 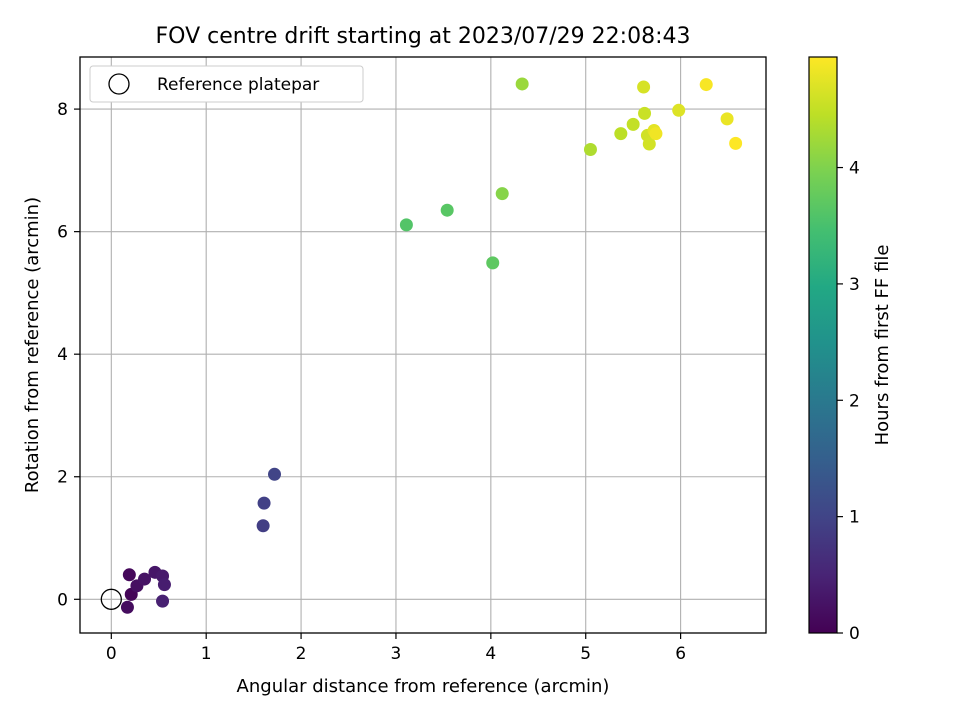 What do you see at coordinates (854, 285) in the screenshot?
I see `colorbar-tick-label: 3` at bounding box center [854, 285].